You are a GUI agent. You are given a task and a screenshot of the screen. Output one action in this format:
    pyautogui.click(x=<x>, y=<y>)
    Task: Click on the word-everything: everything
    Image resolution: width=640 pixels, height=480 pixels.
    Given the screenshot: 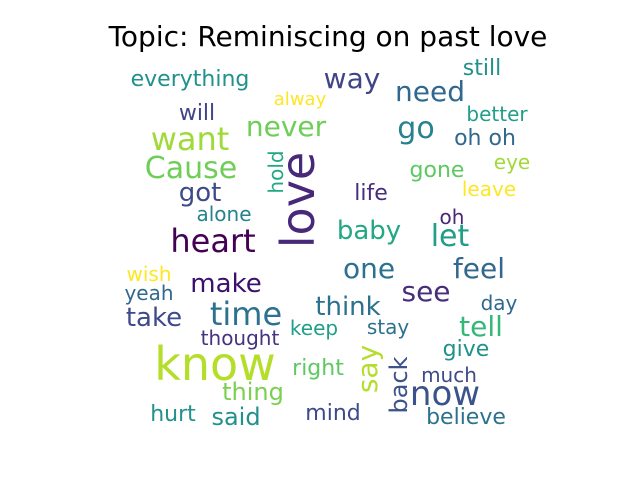 What is the action you would take?
    pyautogui.click(x=190, y=79)
    